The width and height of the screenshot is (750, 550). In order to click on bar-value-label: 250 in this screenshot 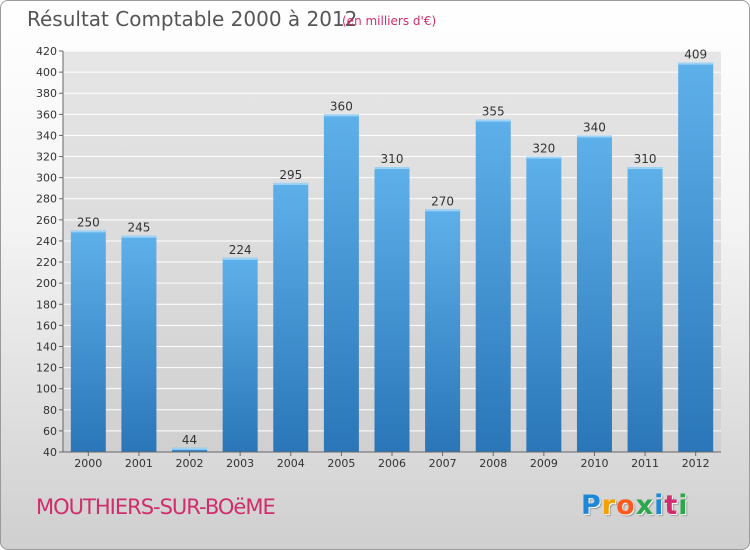, I will do `click(88, 222)`.